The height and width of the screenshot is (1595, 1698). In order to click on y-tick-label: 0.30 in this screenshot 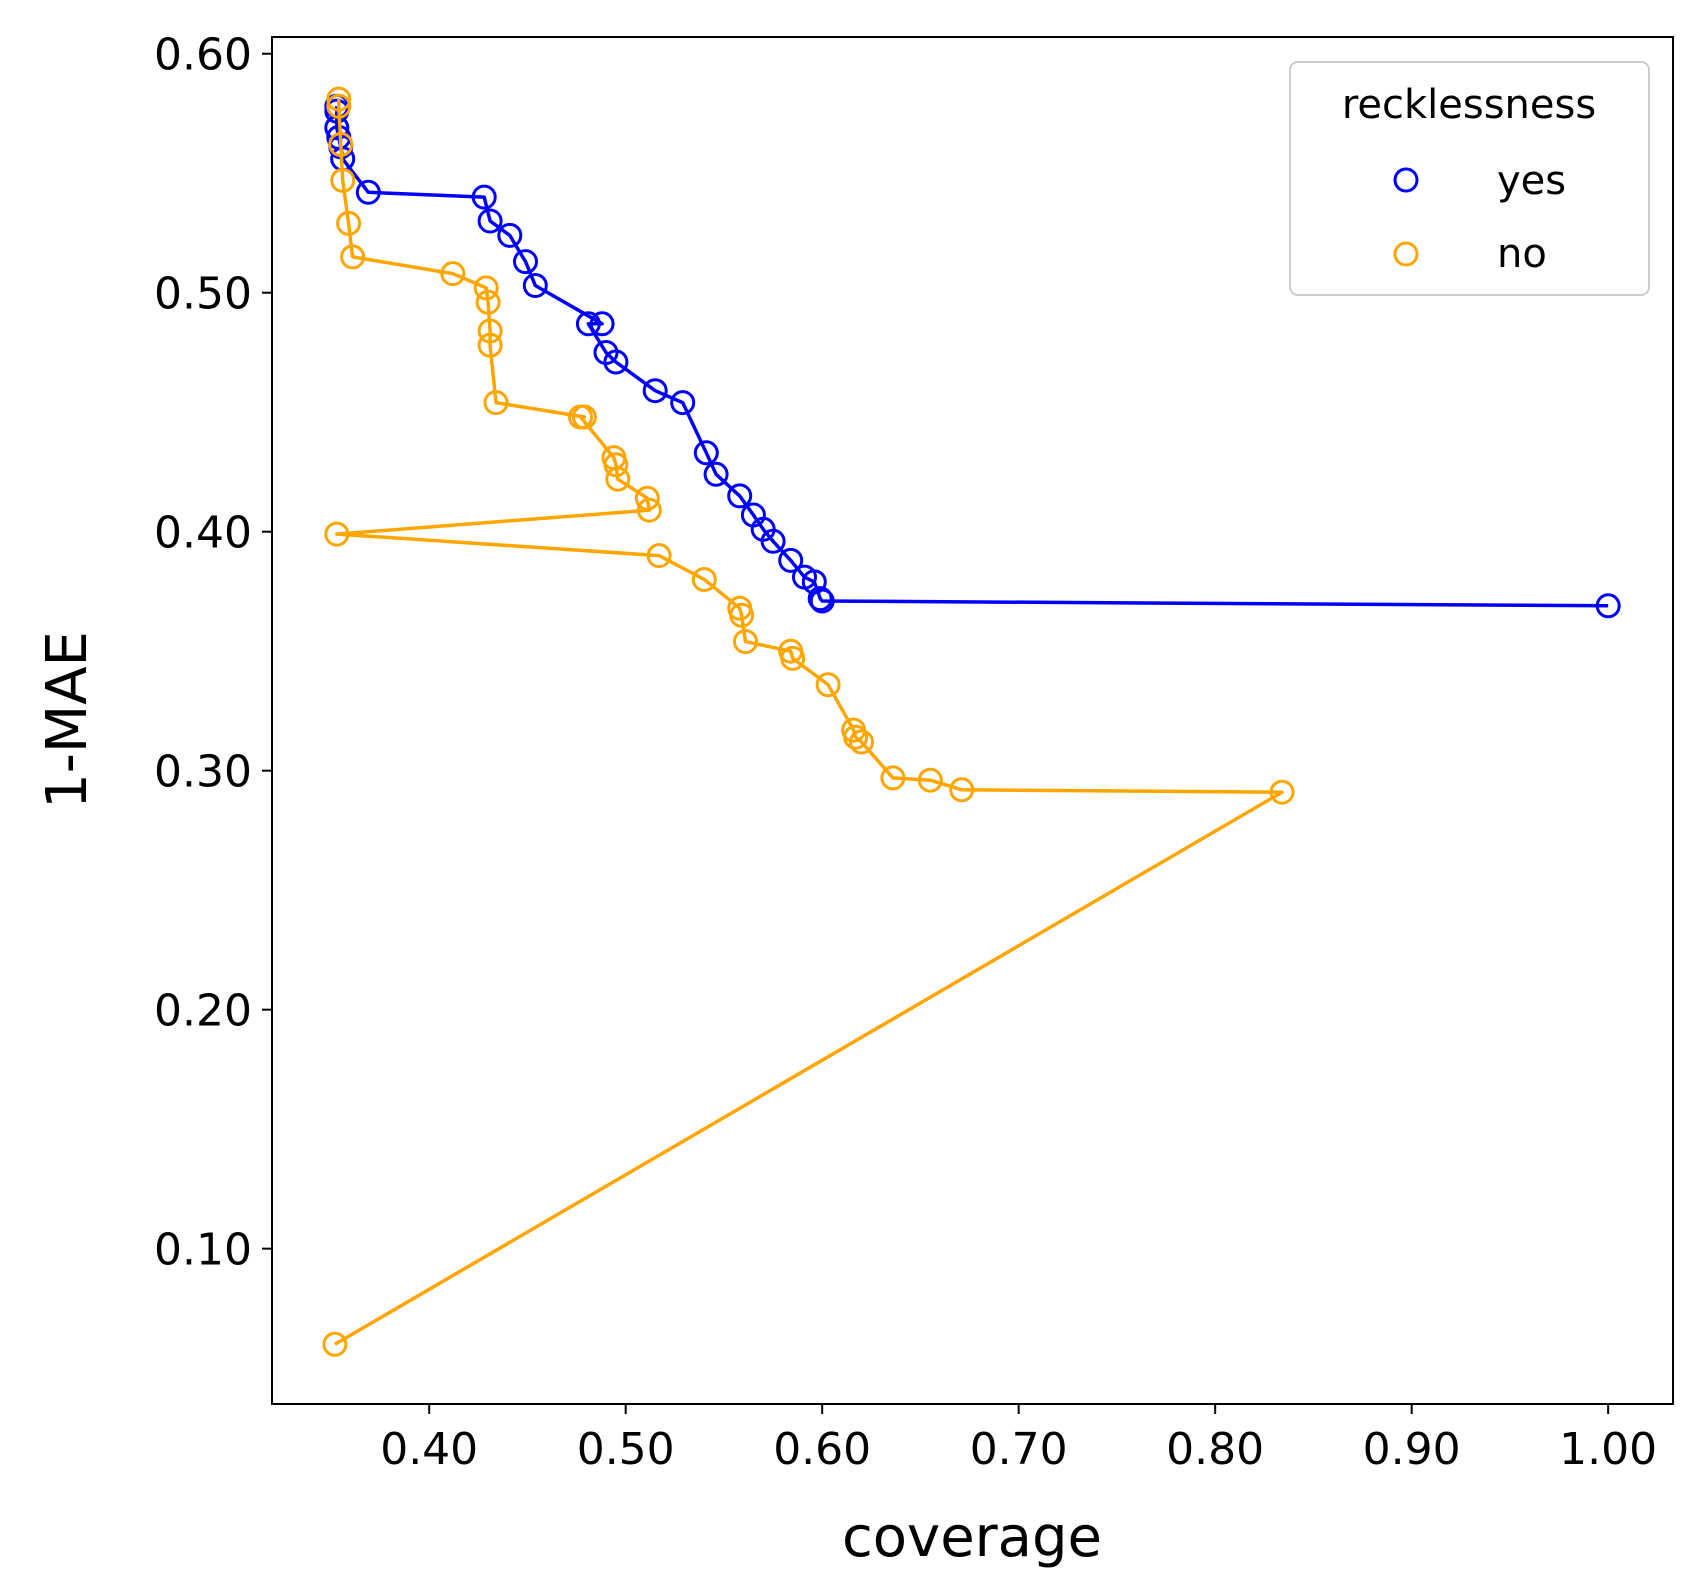, I will do `click(203, 772)`.